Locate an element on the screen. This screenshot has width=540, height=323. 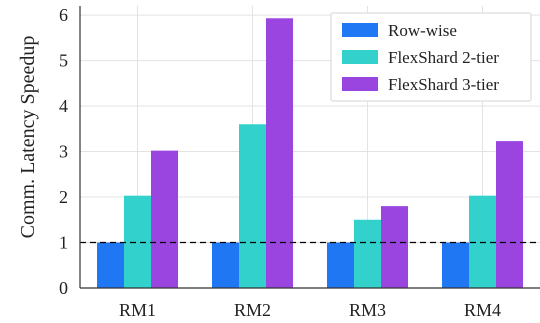
legend-label: Row-wise is located at coordinates (422, 30).